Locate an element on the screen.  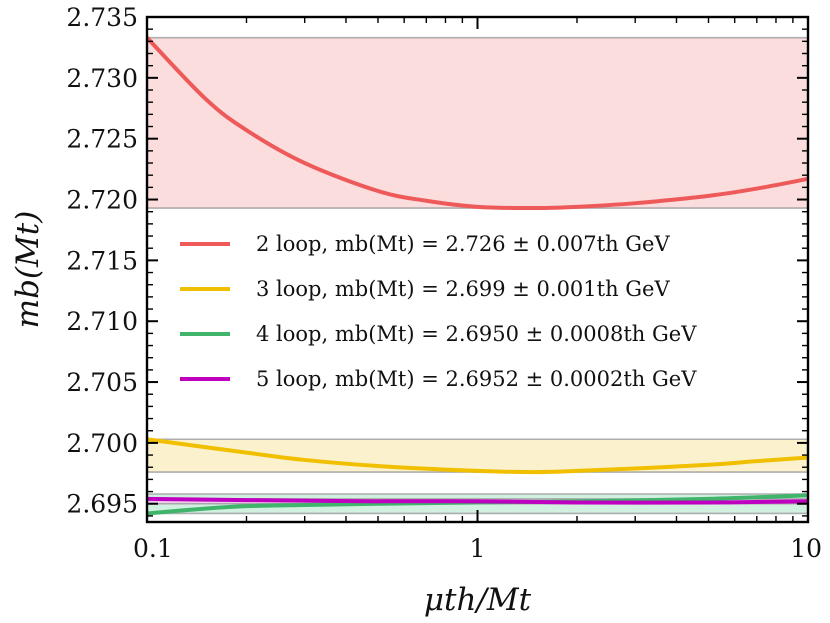
series-line-3-loop is located at coordinates (477, 456).